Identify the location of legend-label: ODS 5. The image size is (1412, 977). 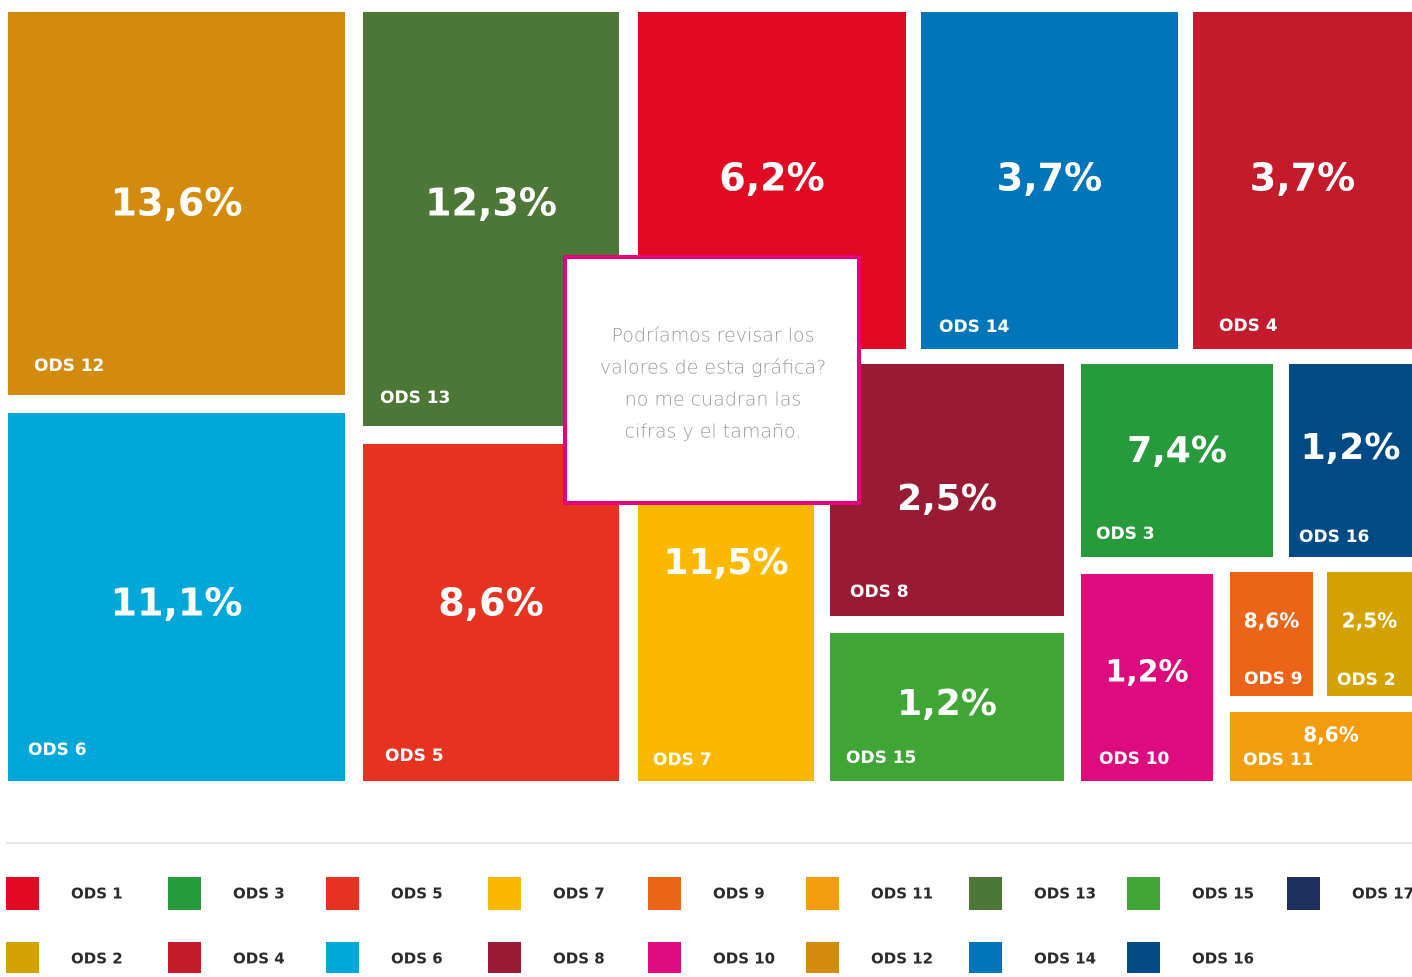
(417, 894).